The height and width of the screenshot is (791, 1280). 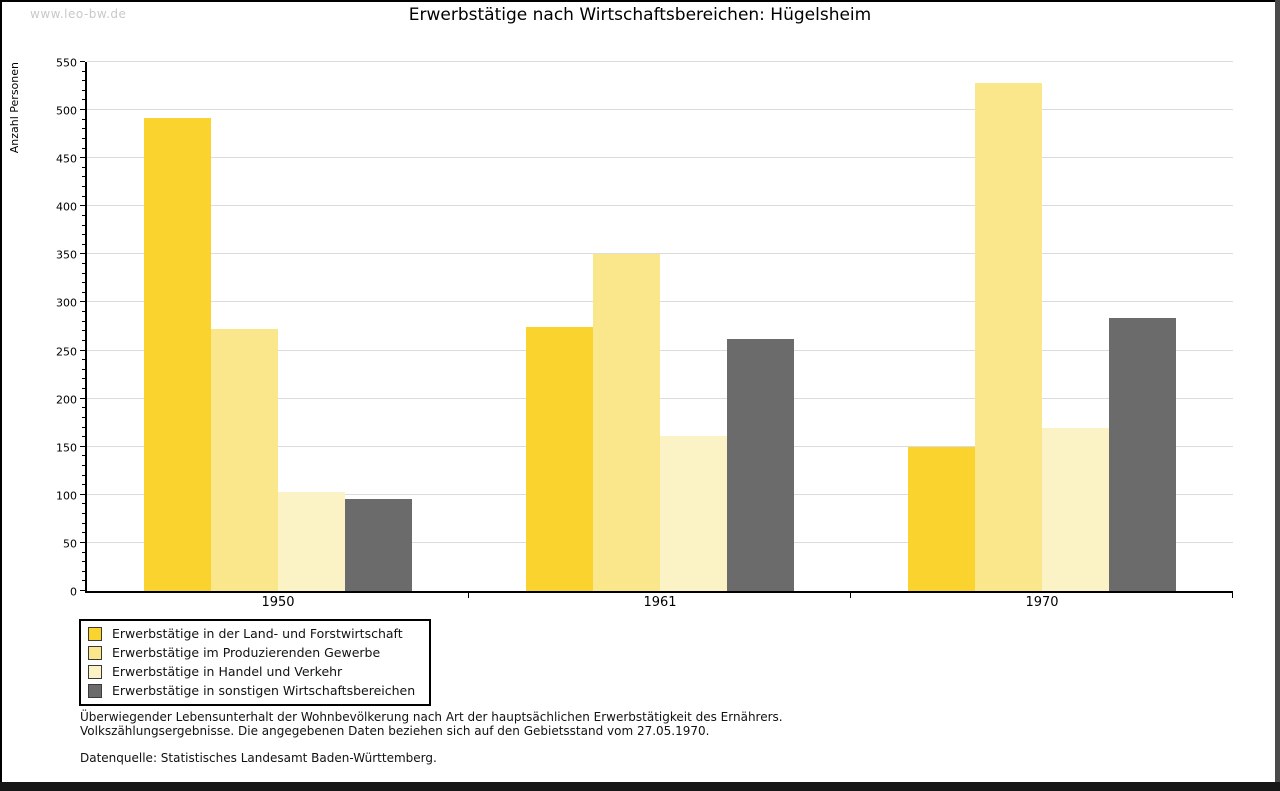 I want to click on legend-item-label: Erwerbstätige in Handel und Verkehr, so click(x=227, y=671).